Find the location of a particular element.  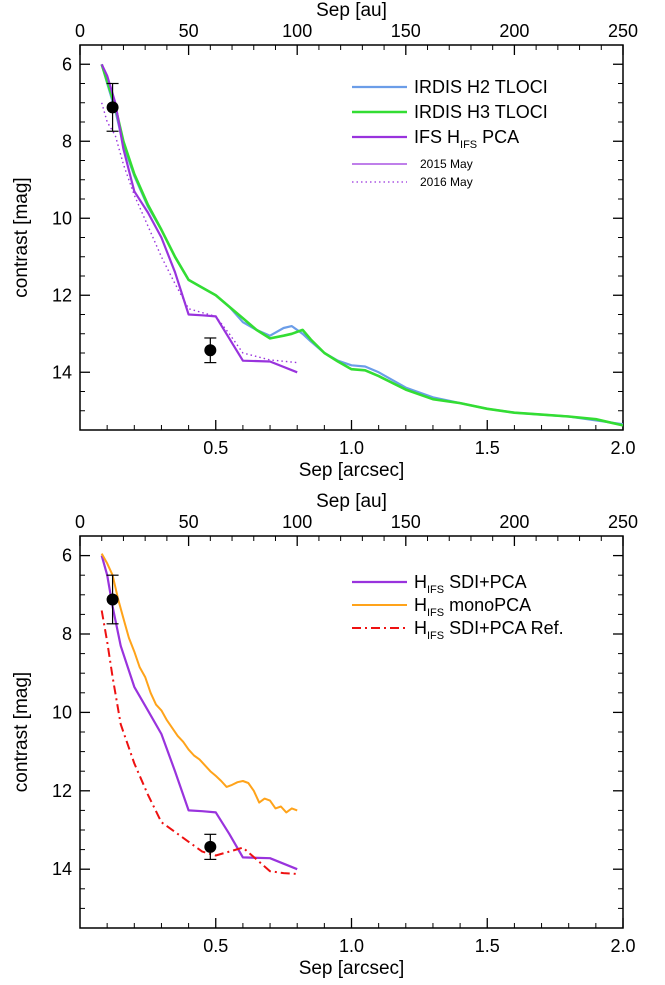

legend-label-3: IFS HIFS PCA is located at coordinates (466, 139).